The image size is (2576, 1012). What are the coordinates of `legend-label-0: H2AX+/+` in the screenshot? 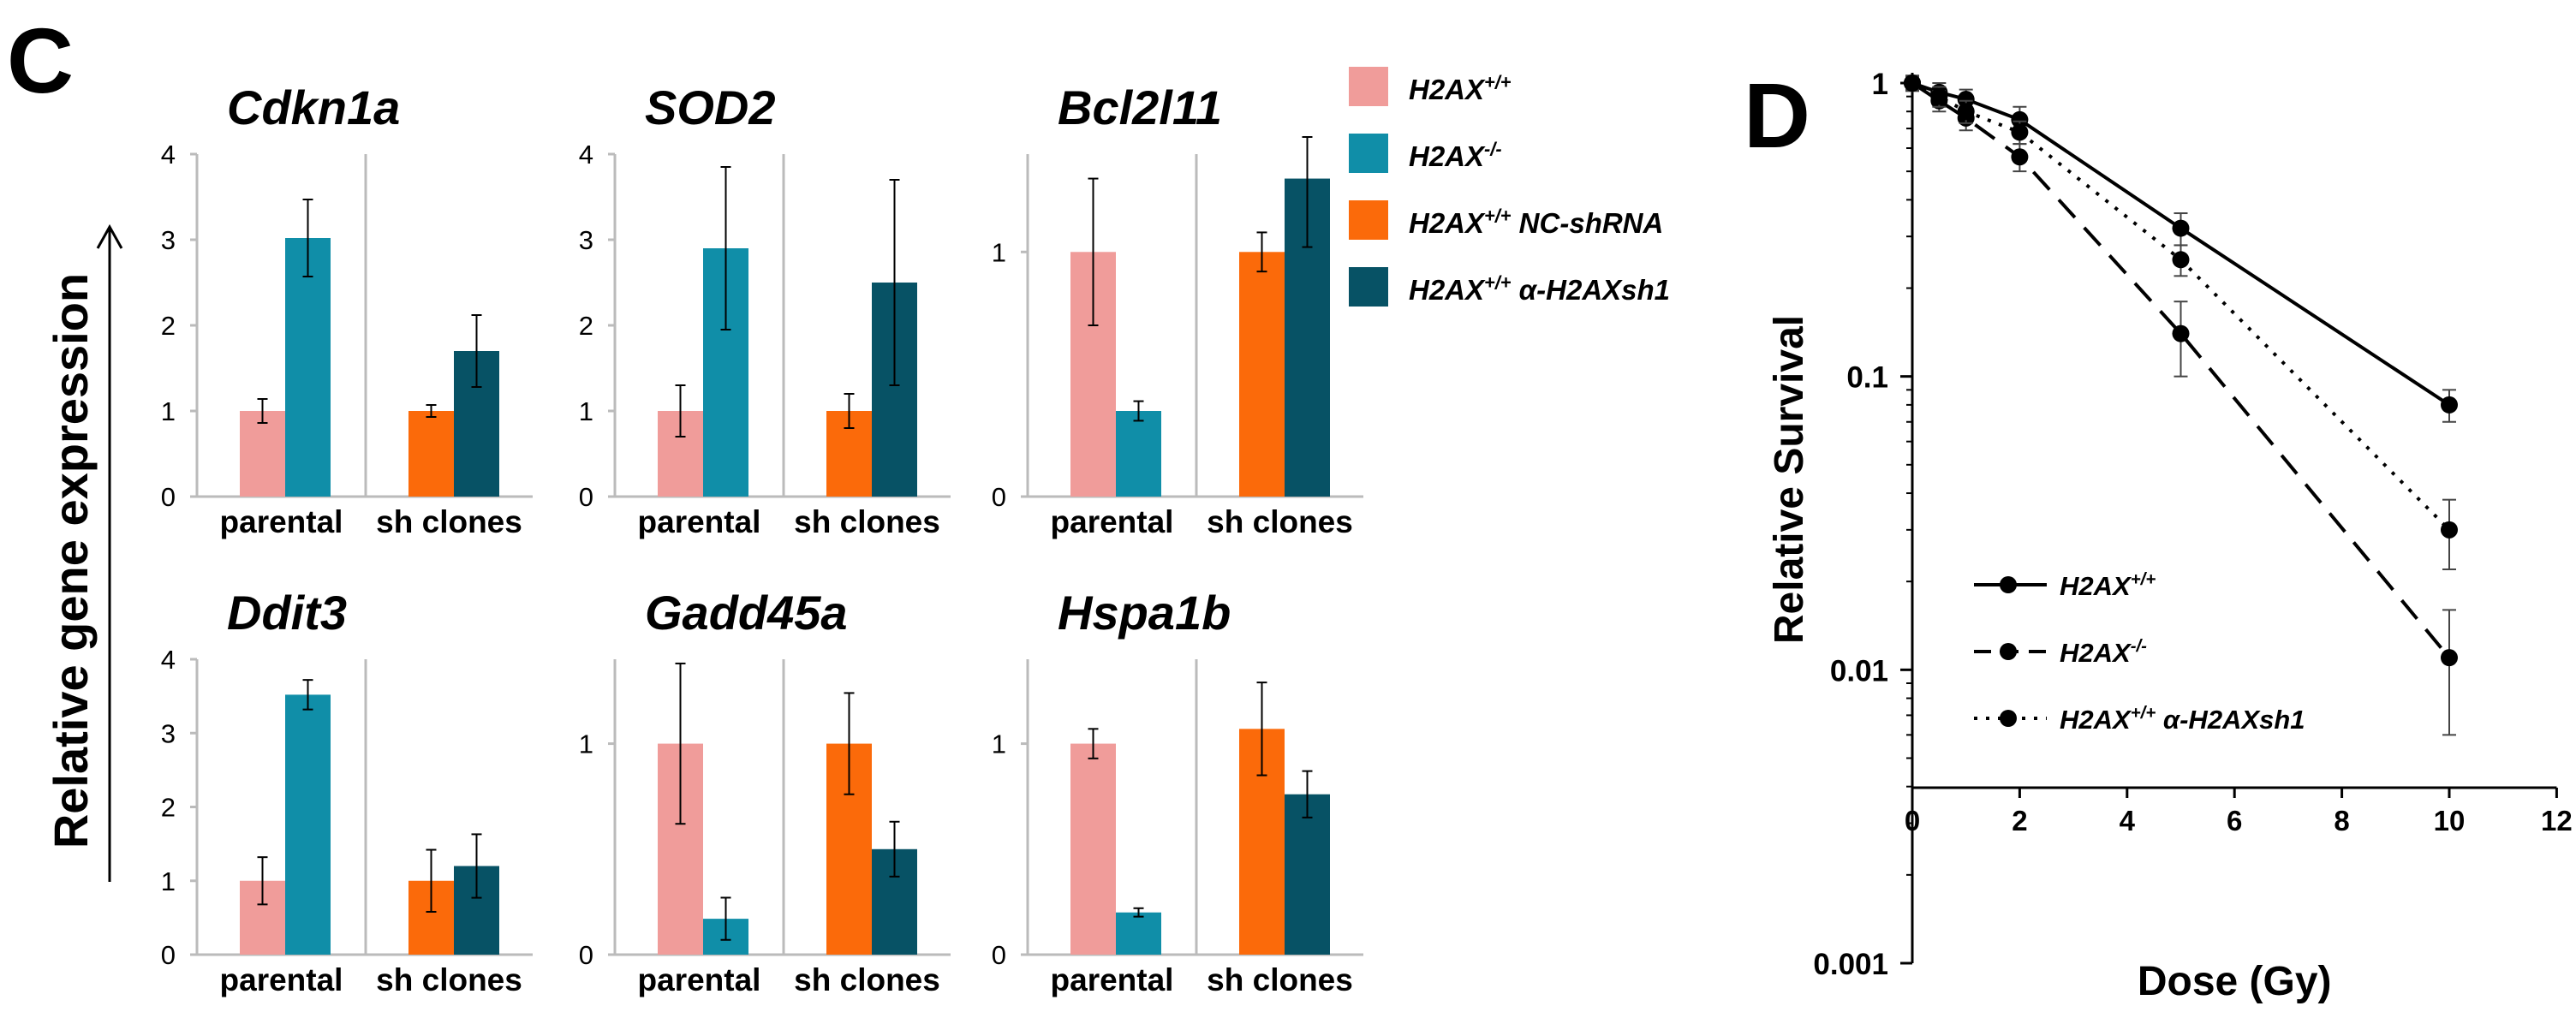 It's located at (1460, 88).